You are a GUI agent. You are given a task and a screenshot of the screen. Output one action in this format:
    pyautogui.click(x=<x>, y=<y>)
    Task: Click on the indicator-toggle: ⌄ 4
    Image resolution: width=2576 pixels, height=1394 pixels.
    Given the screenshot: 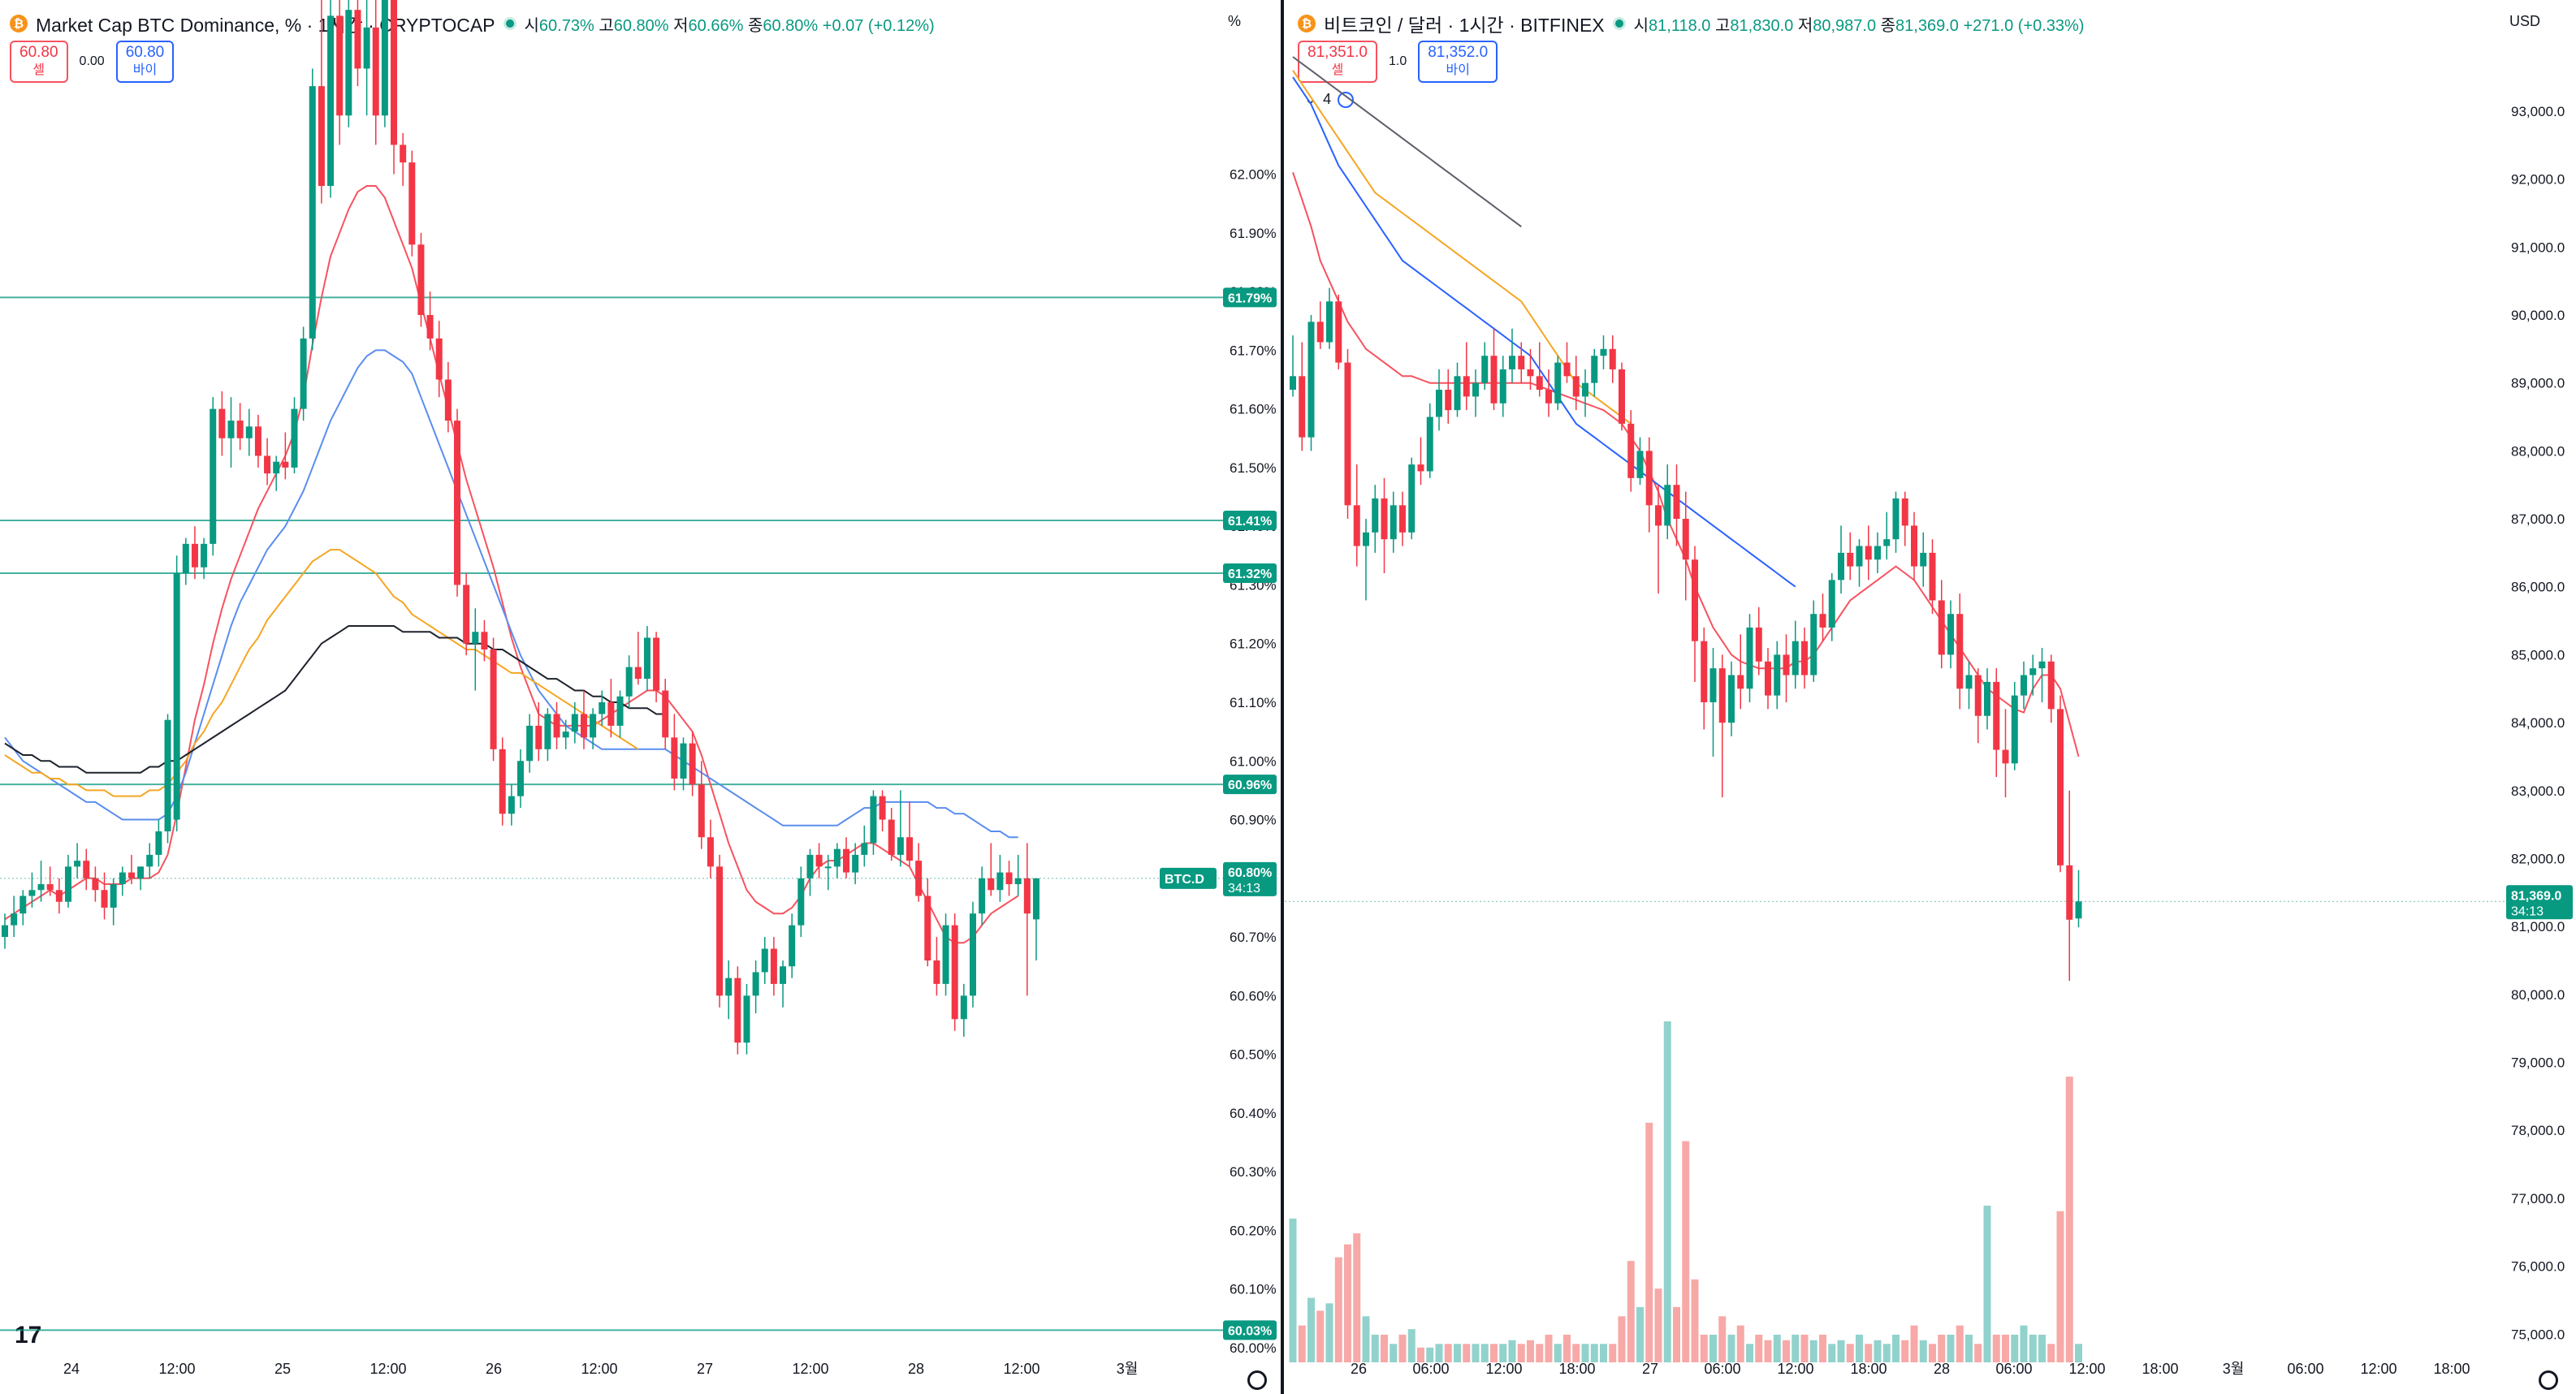 What is the action you would take?
    pyautogui.click(x=1330, y=99)
    